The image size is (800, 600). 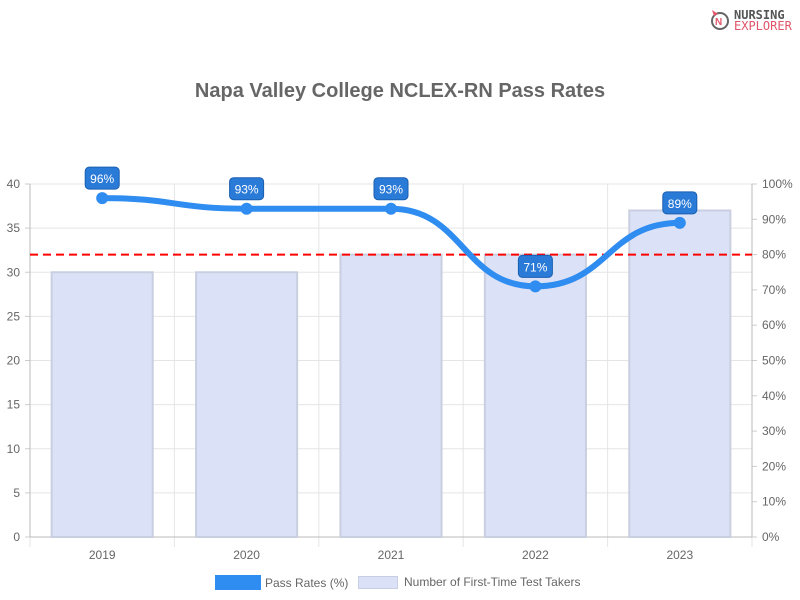 I want to click on logo-icon: N, so click(x=720, y=20).